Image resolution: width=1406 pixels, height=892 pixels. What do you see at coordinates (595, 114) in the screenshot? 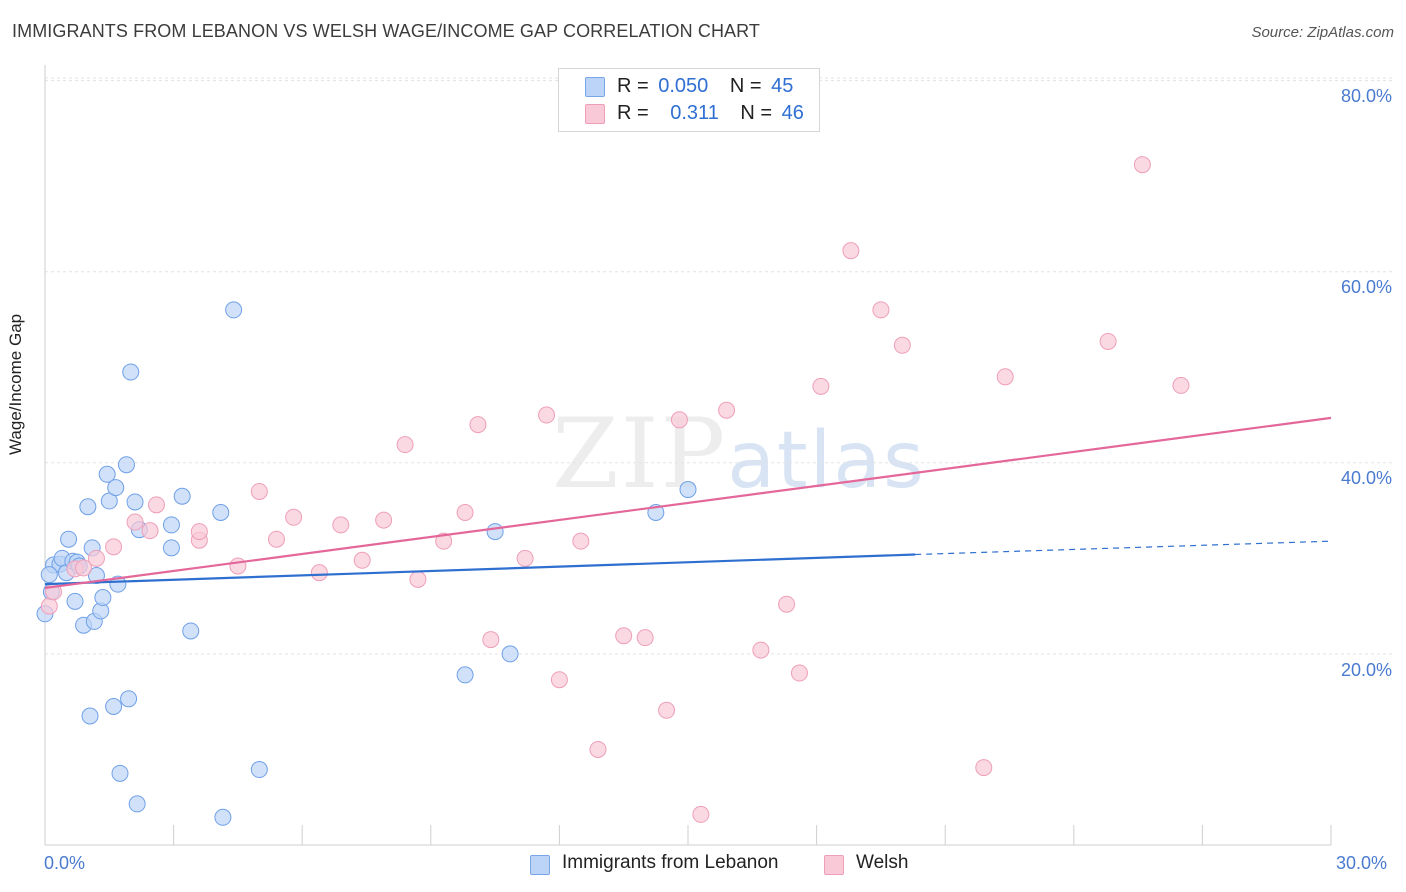
I see `legend-swatch-welsh` at bounding box center [595, 114].